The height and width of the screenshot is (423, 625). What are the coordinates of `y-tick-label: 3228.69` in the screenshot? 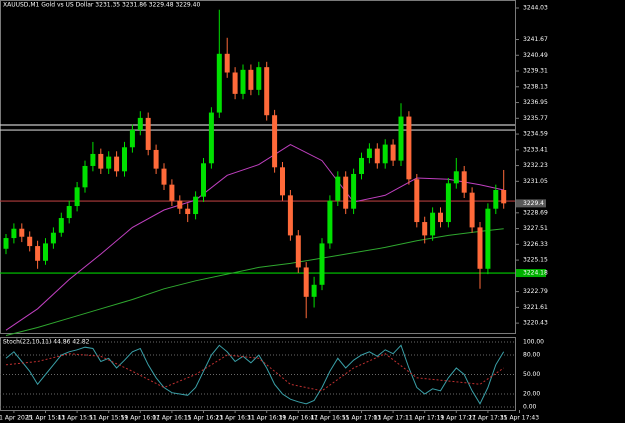 It's located at (535, 212).